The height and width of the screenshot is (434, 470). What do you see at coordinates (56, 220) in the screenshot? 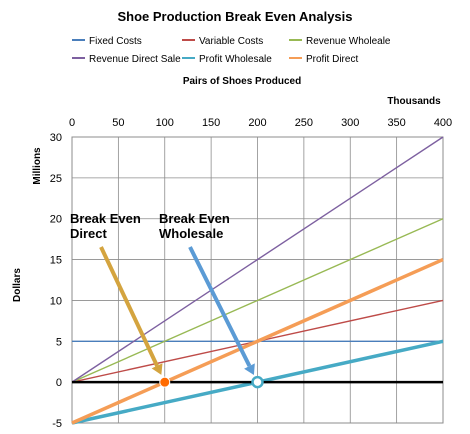
I see `y-tick-label: 20` at bounding box center [56, 220].